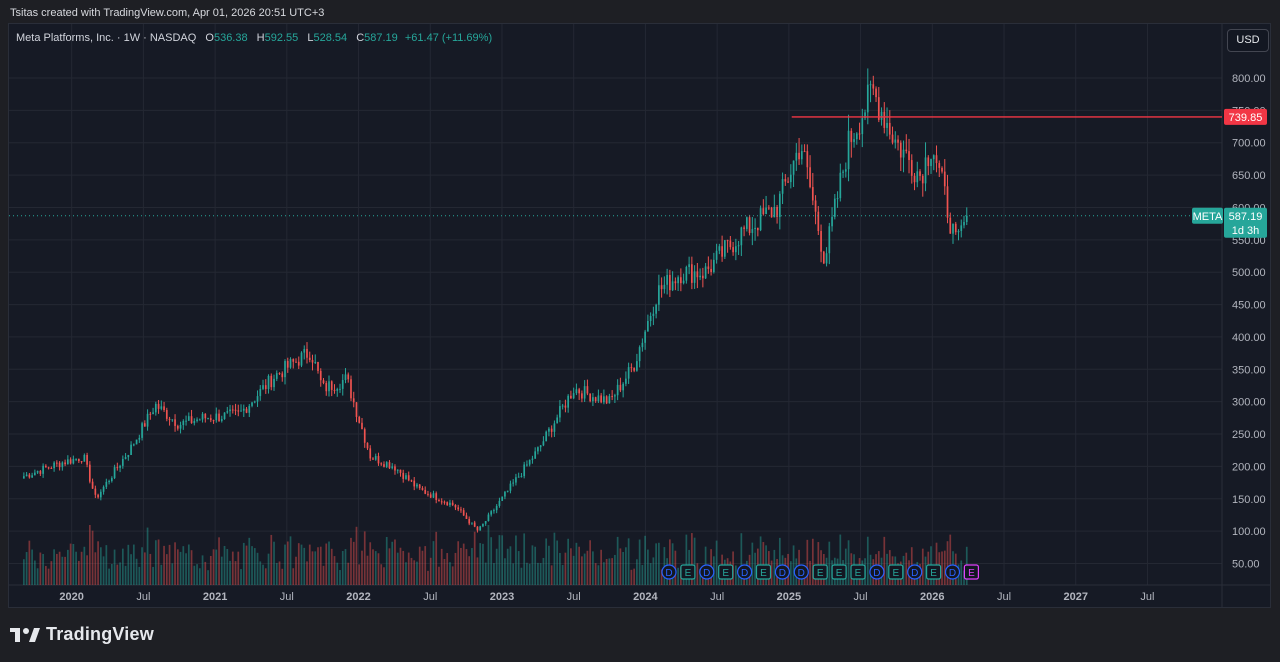 The width and height of the screenshot is (1280, 662). I want to click on time-tick-label: Jul, so click(717, 597).